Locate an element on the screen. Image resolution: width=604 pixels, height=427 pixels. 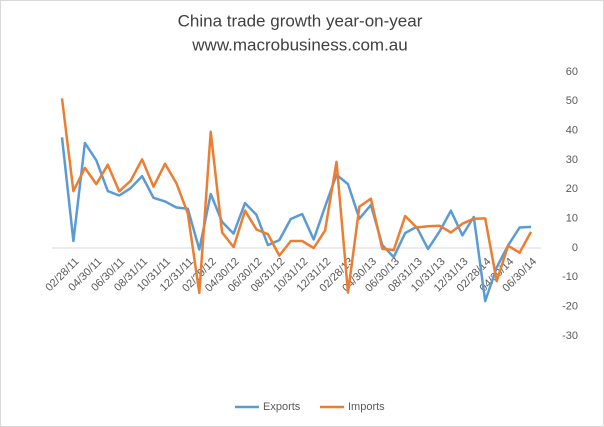
y-tick-label: -20 is located at coordinates (570, 307).